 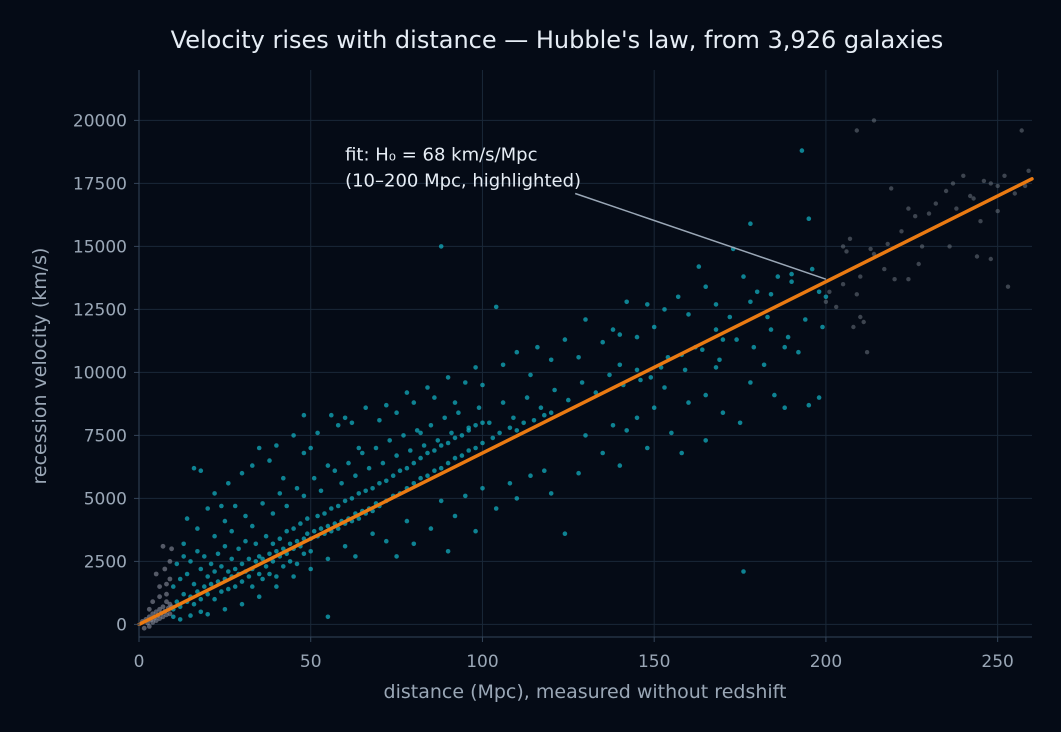 I want to click on y-tick-label: 5000, so click(x=105, y=499).